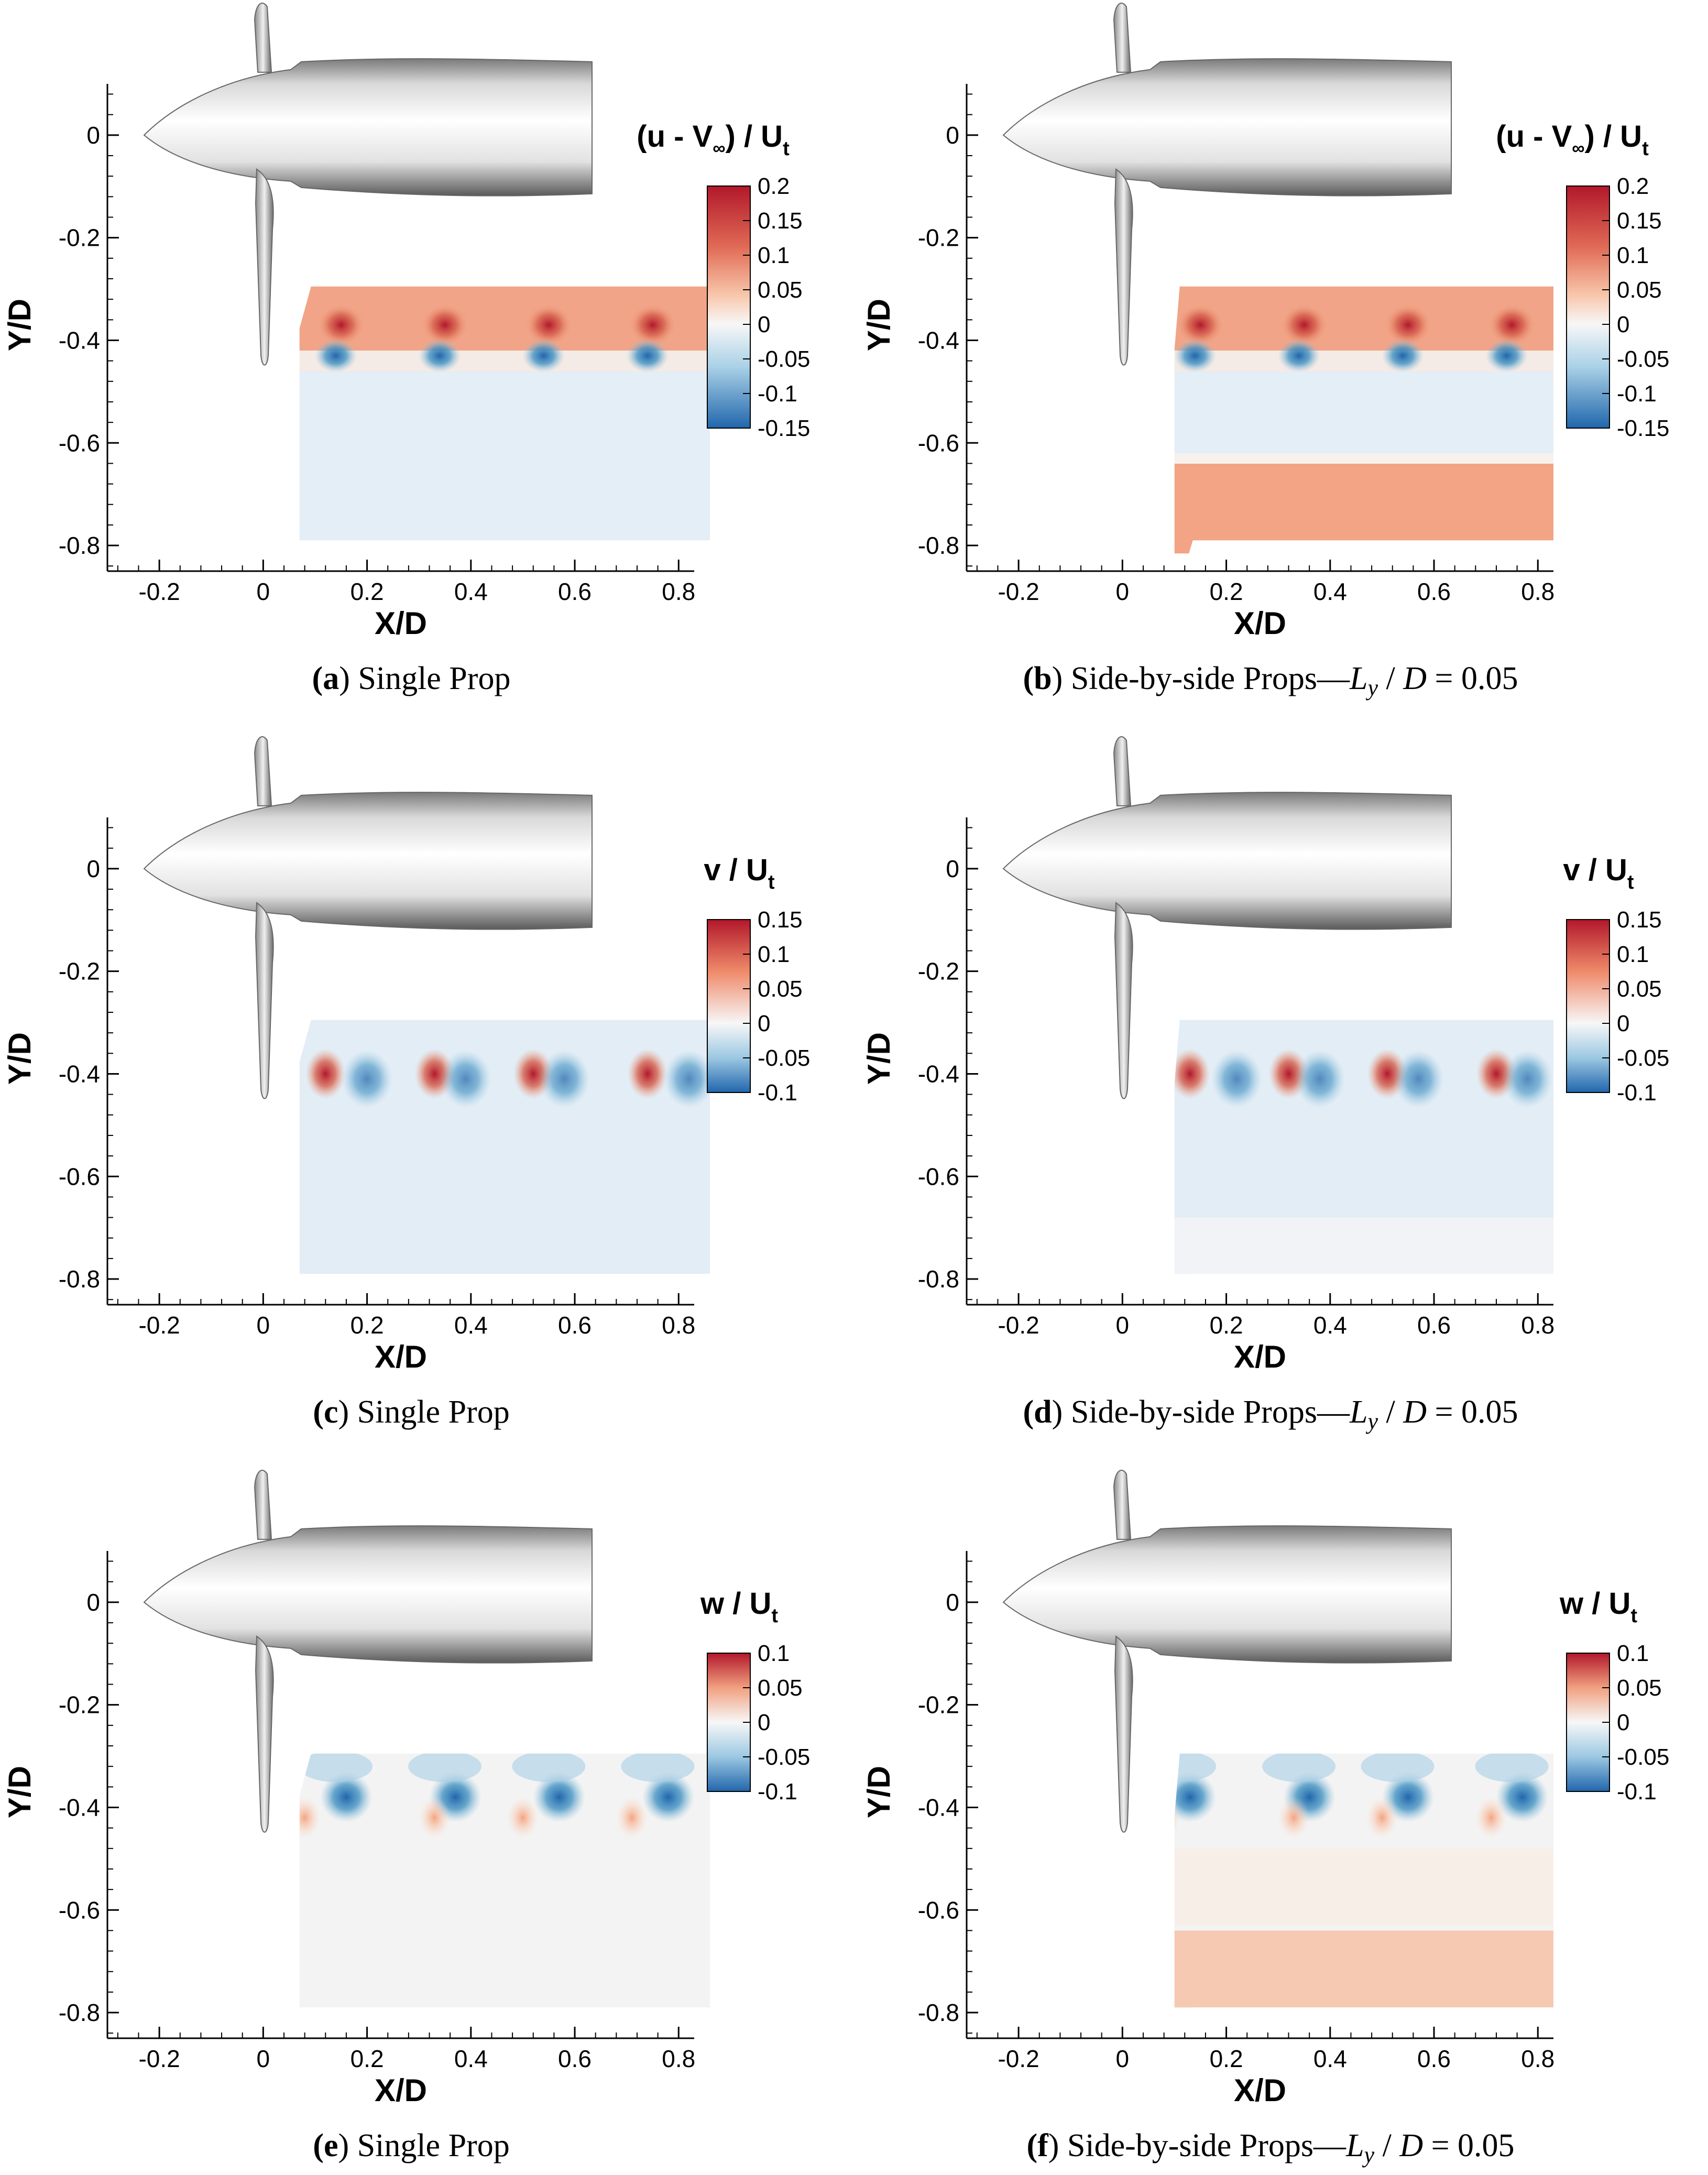  Describe the element at coordinates (1614, 1696) in the screenshot. I see `colorbar: 0.1 0.05 0 -0.05 -0.1 w / Ut` at that location.